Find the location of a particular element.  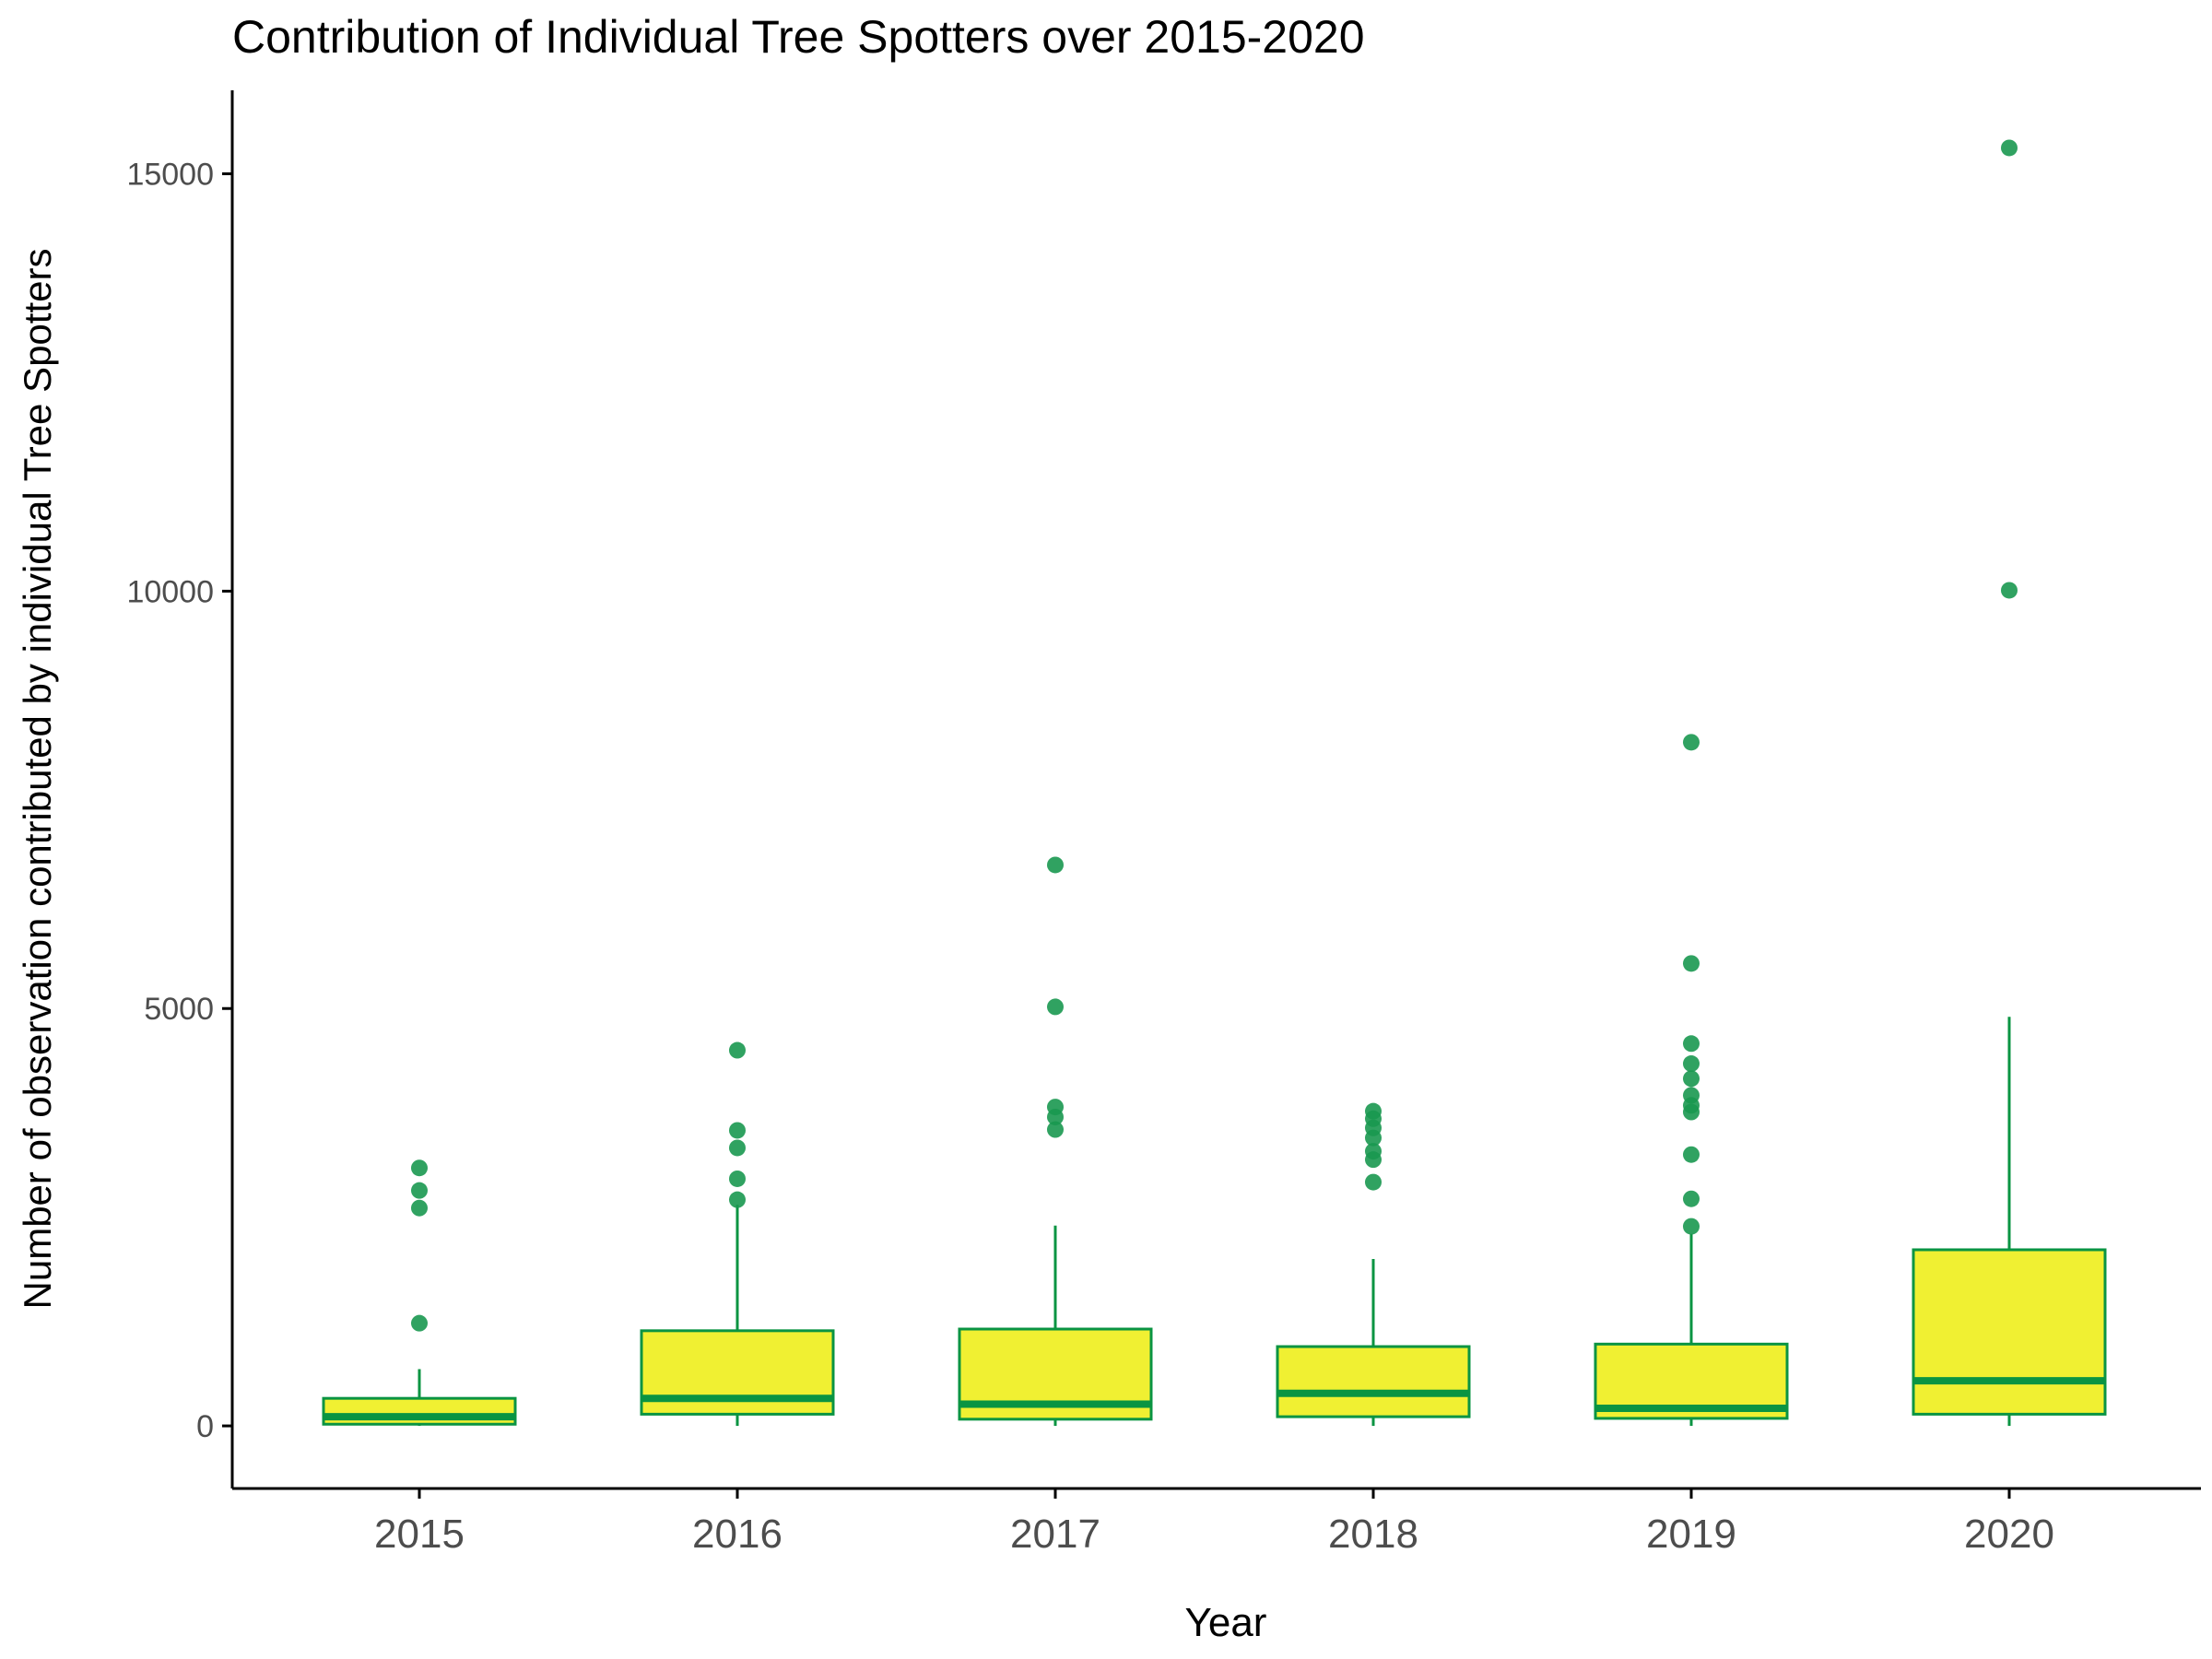

y-tick-label: 5000 is located at coordinates (179, 1009).